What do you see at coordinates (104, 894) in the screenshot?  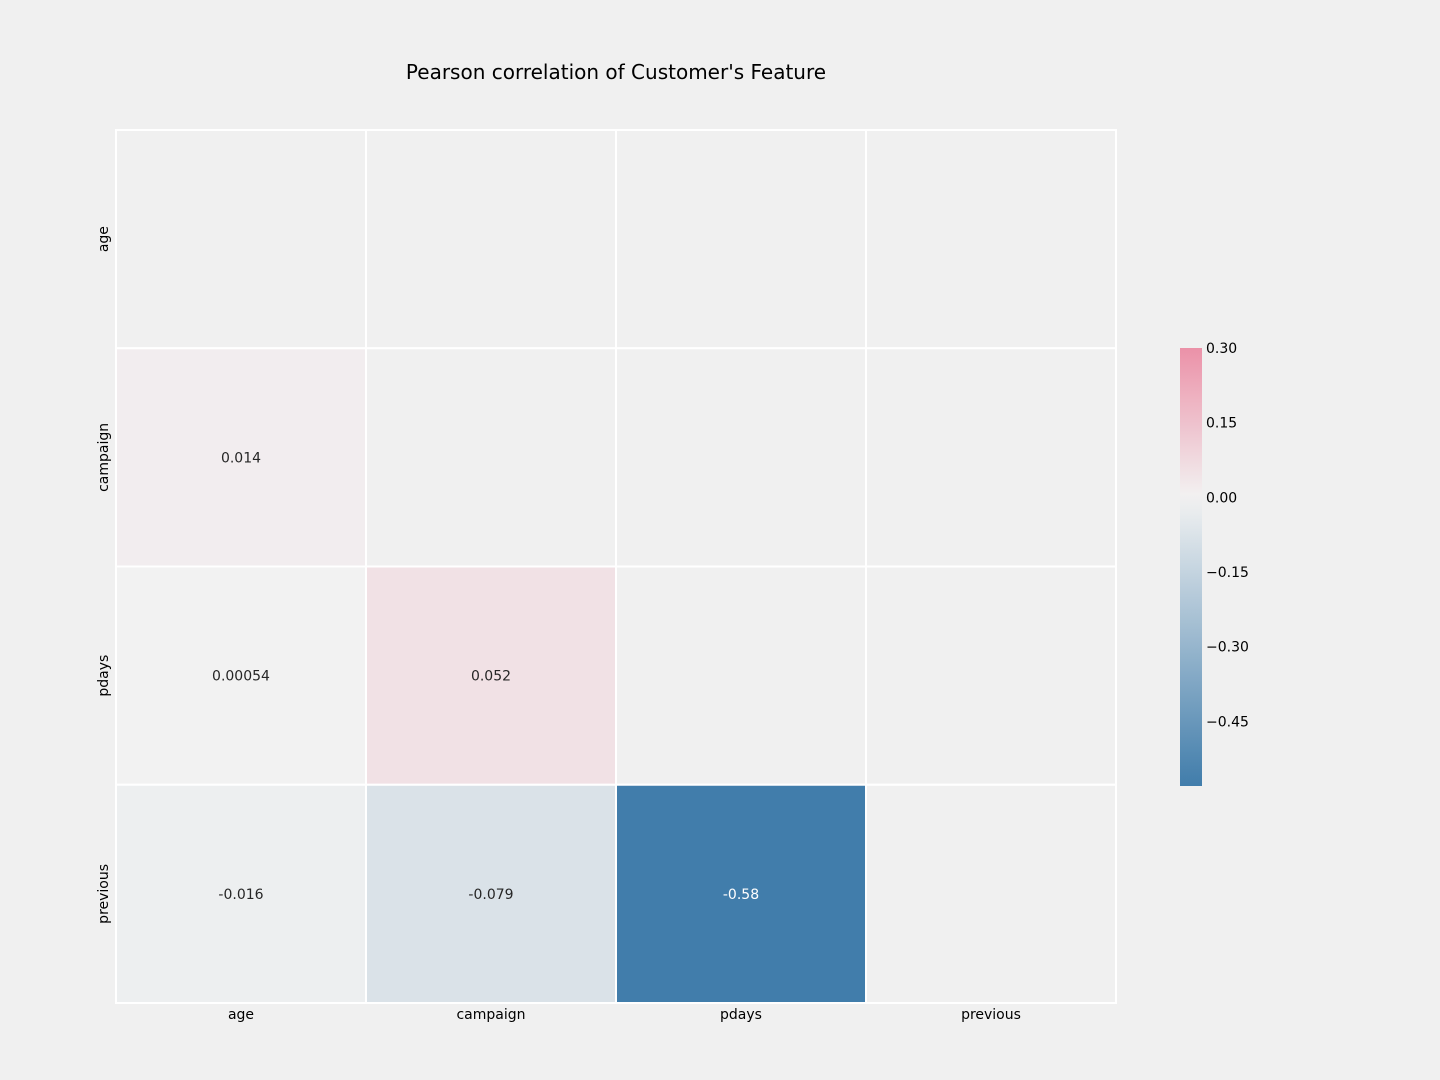 I see `y-tick-label: previous` at bounding box center [104, 894].